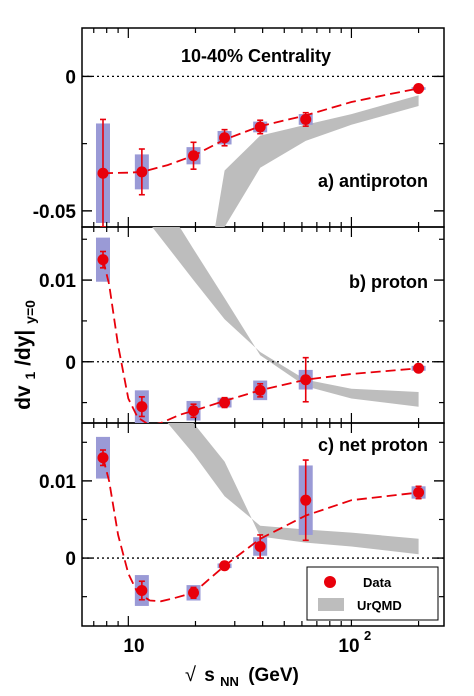  I want to click on y-axis-label-sub2: y=0, so click(30, 312).